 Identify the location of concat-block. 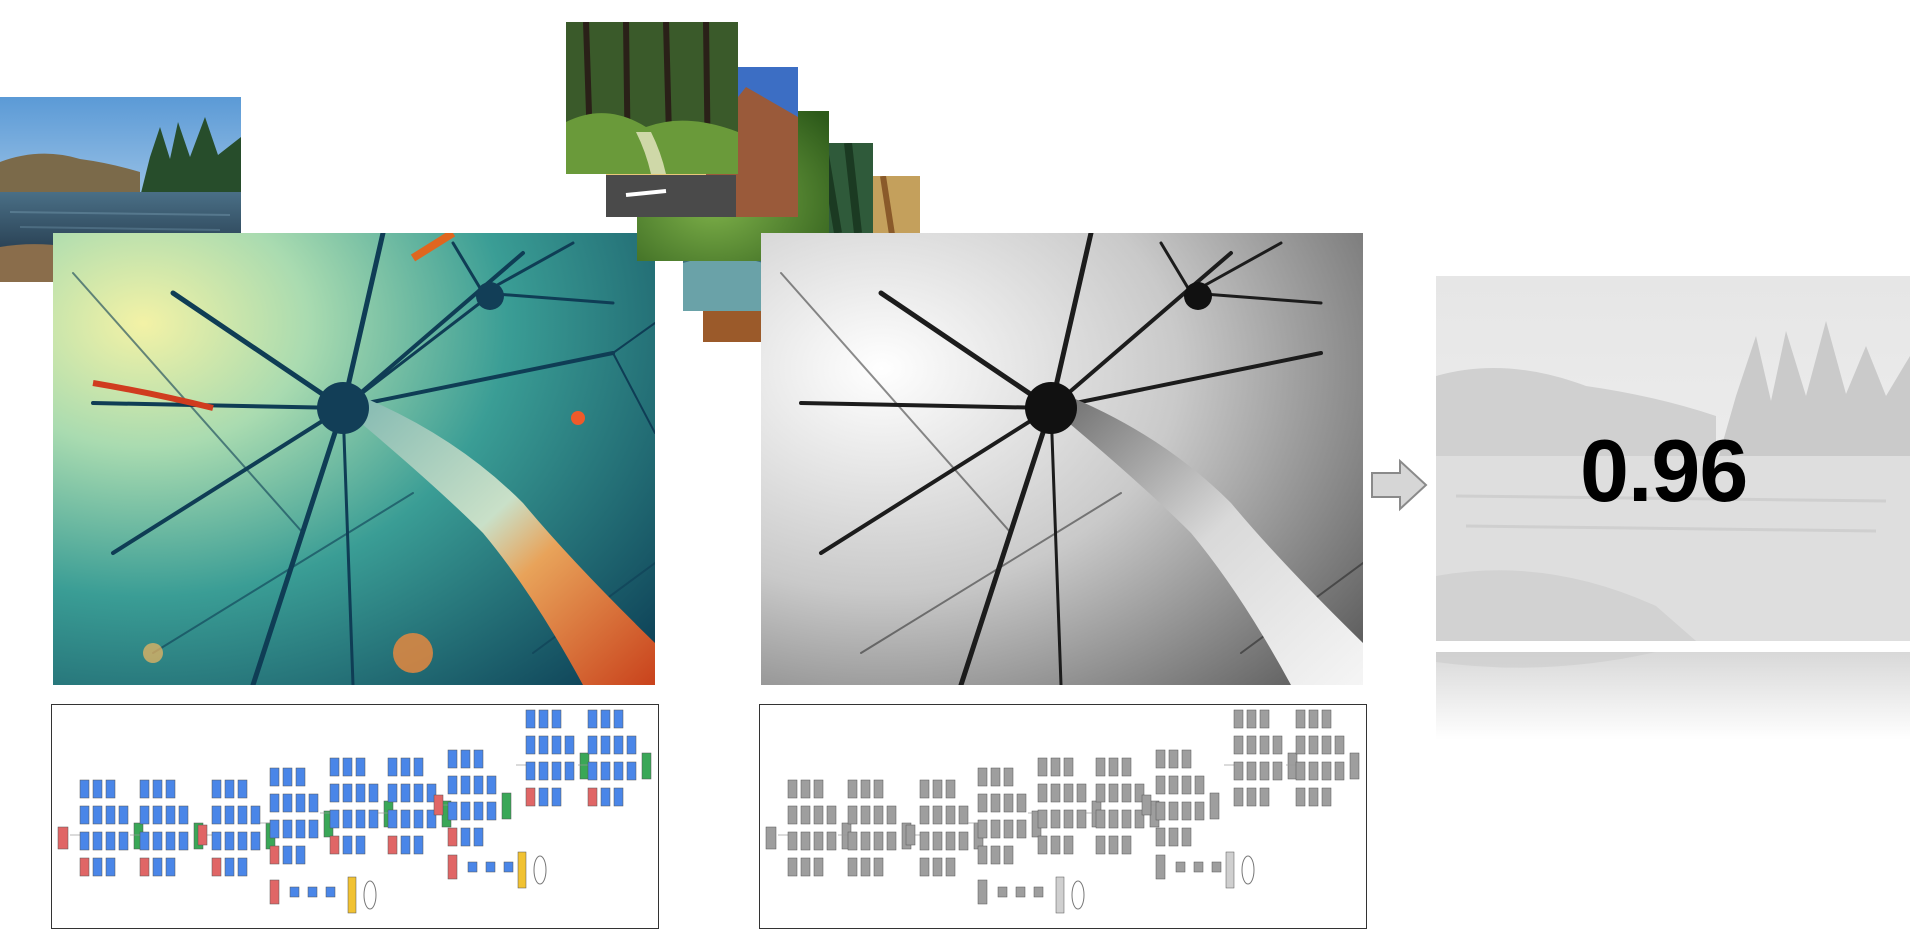
(1214, 806).